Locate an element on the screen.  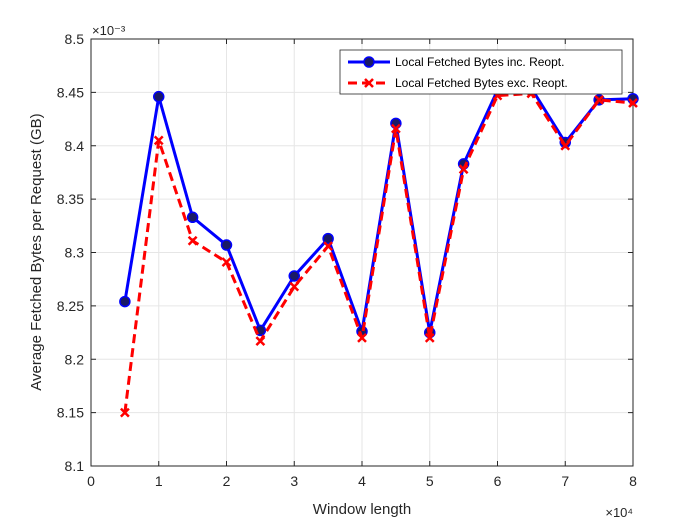
x-tick-label: 7 is located at coordinates (565, 481).